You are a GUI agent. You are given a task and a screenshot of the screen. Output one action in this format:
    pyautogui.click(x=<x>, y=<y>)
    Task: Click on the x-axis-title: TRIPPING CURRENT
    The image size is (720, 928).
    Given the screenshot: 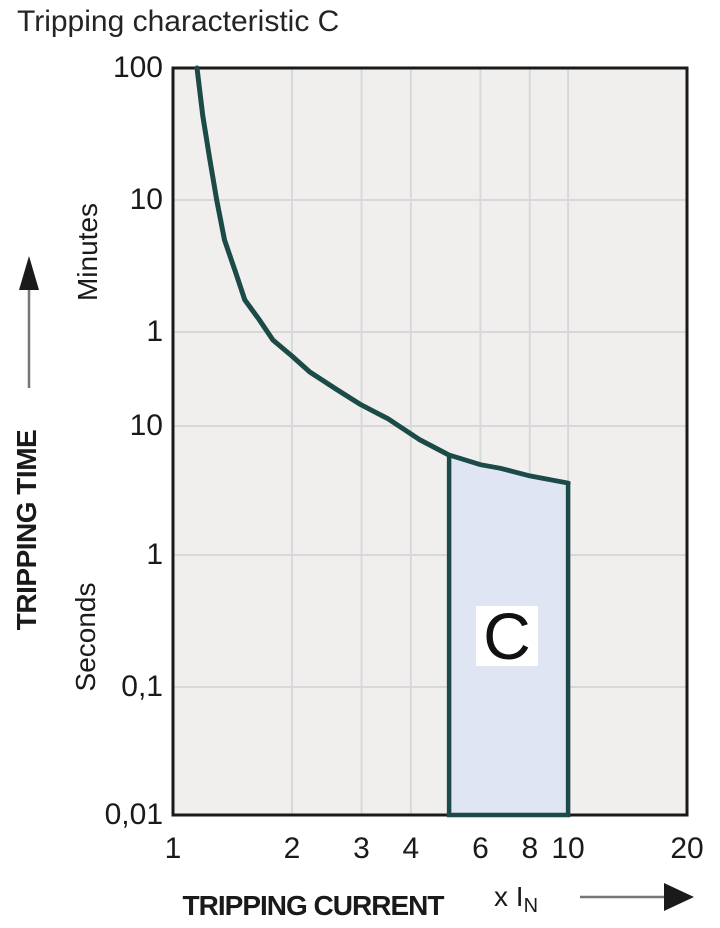 What is the action you would take?
    pyautogui.click(x=313, y=905)
    